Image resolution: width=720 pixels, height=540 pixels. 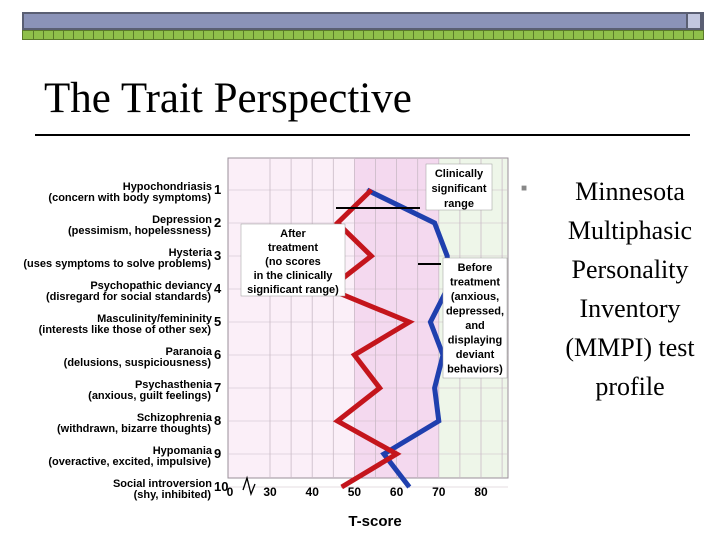 What do you see at coordinates (155, 319) in the screenshot?
I see `scale-name-label: Masculinity/femininity` at bounding box center [155, 319].